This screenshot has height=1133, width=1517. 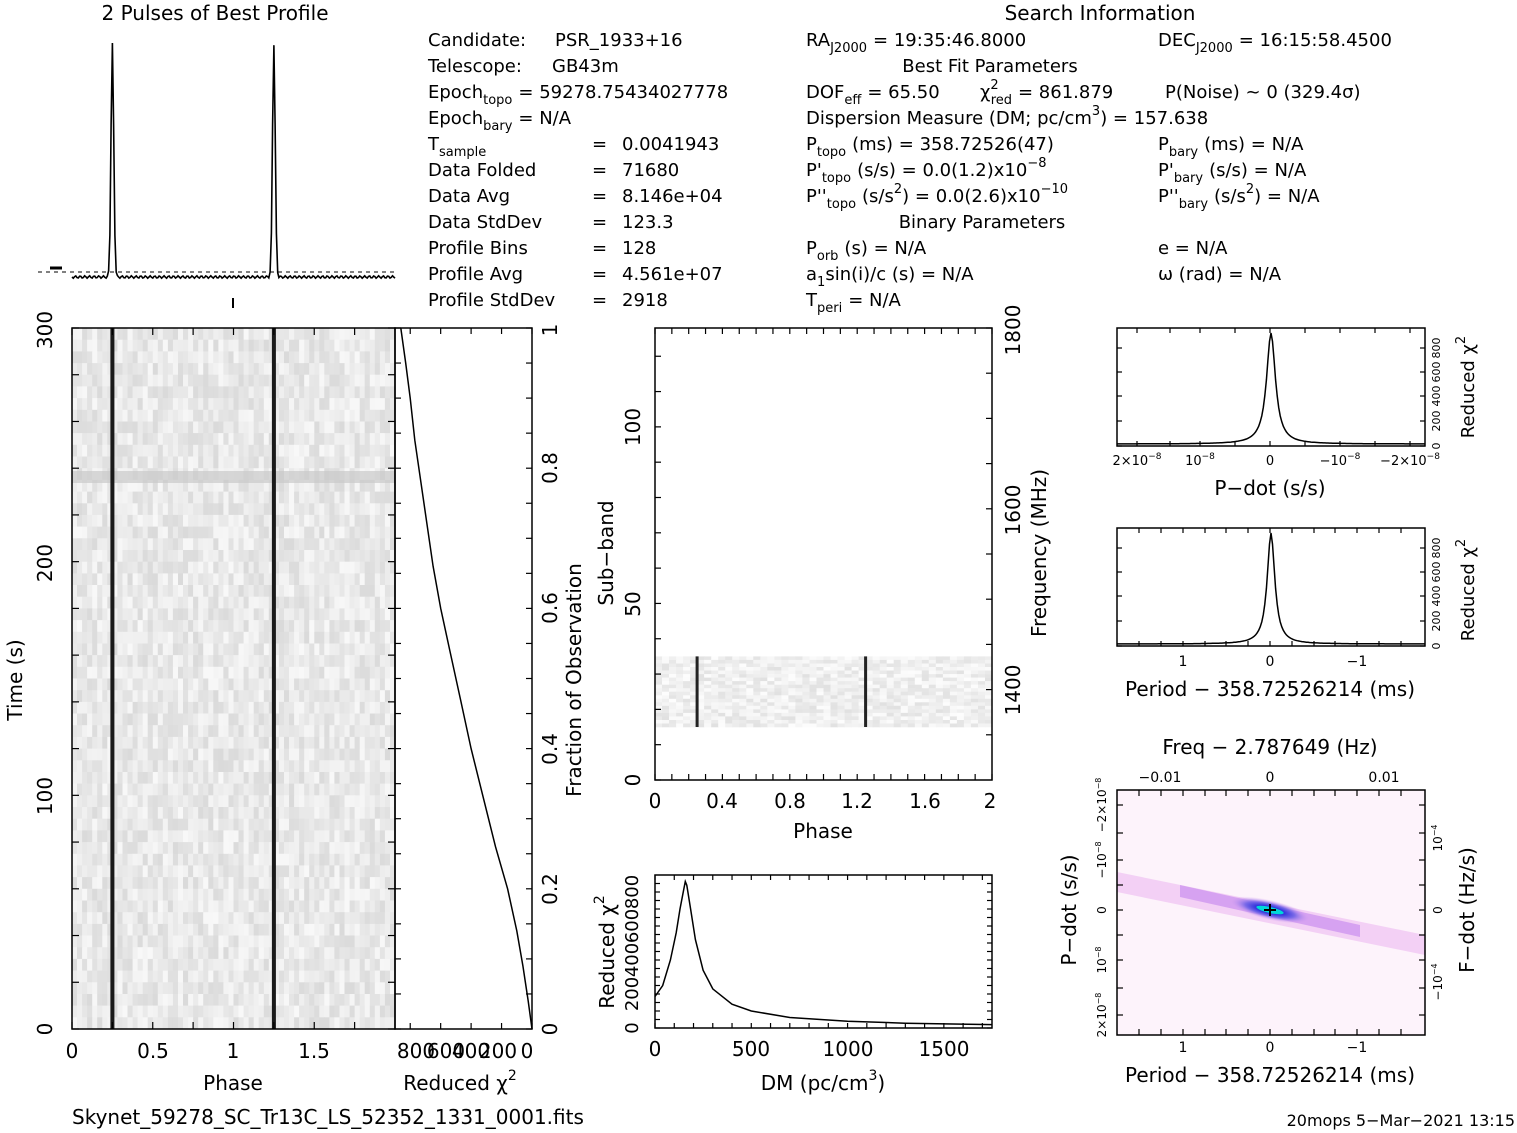 What do you see at coordinates (873, 95) in the screenshot?
I see `dof-row: DOFeff = 65.50` at bounding box center [873, 95].